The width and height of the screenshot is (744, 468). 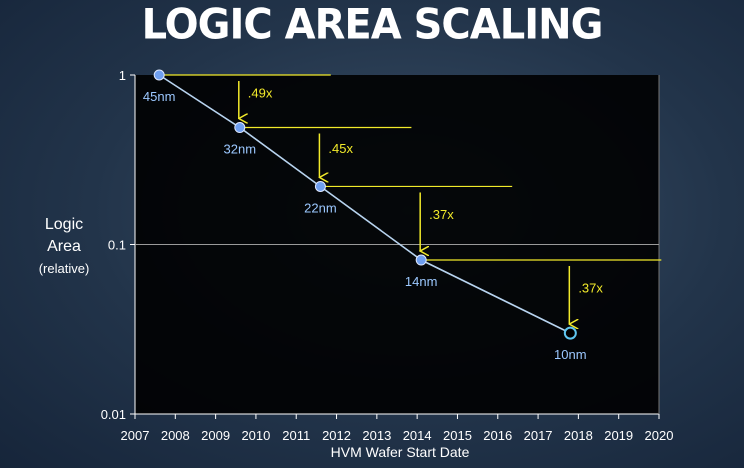 What do you see at coordinates (240, 149) in the screenshot?
I see `data-point-label: 32nm` at bounding box center [240, 149].